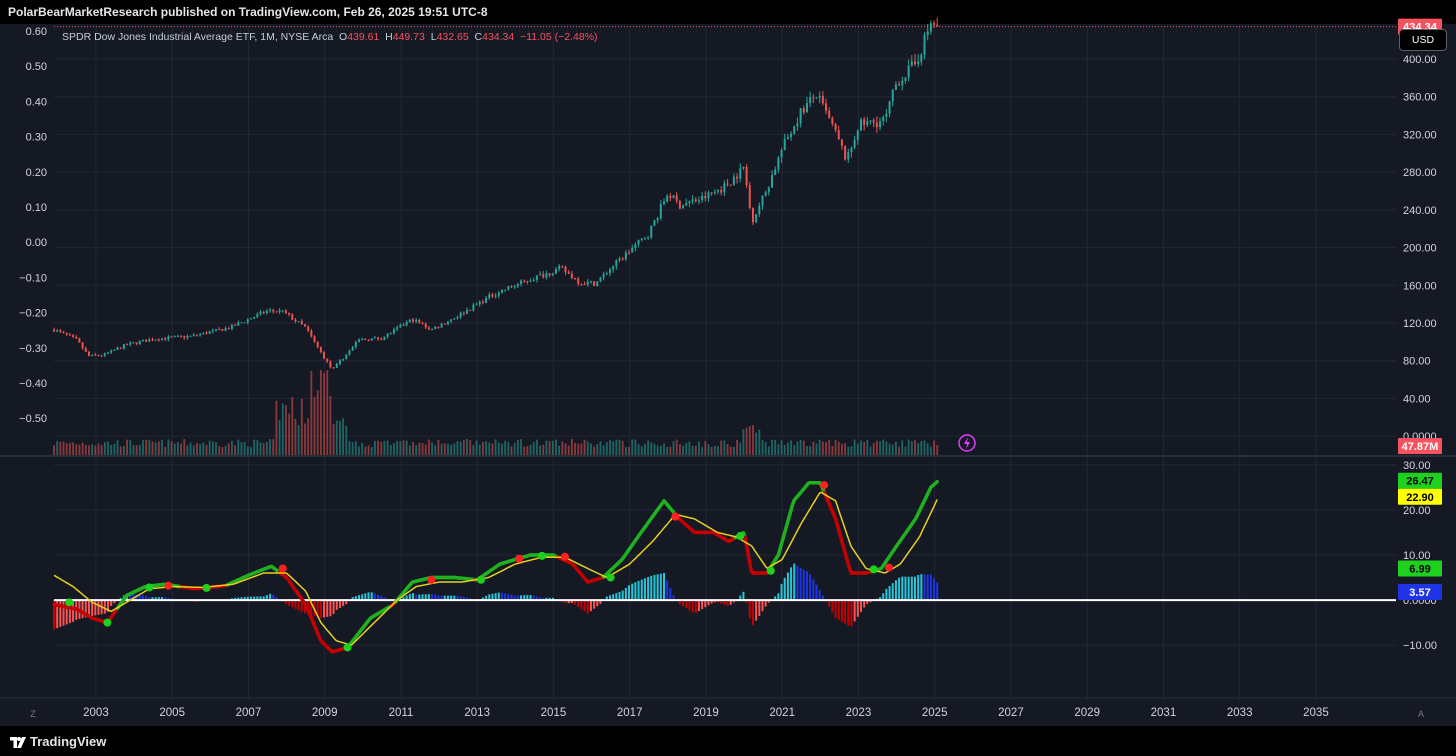 This screenshot has width=1456, height=756. What do you see at coordinates (1420, 591) in the screenshot?
I see `hist-value-tag-b-bg` at bounding box center [1420, 591].